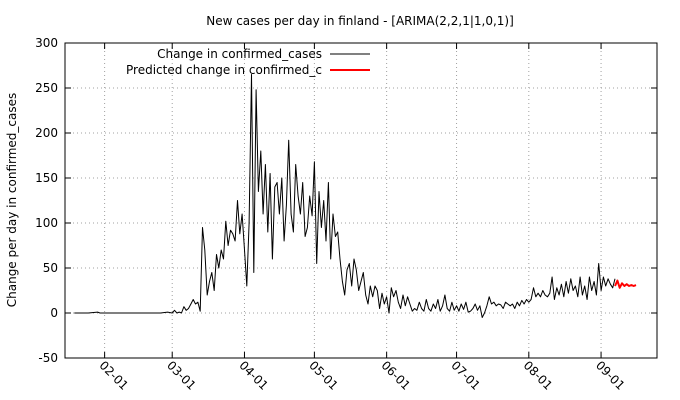 The image size is (680, 400). Describe the element at coordinates (54, 313) in the screenshot. I see `y-tick-label: 0` at that location.